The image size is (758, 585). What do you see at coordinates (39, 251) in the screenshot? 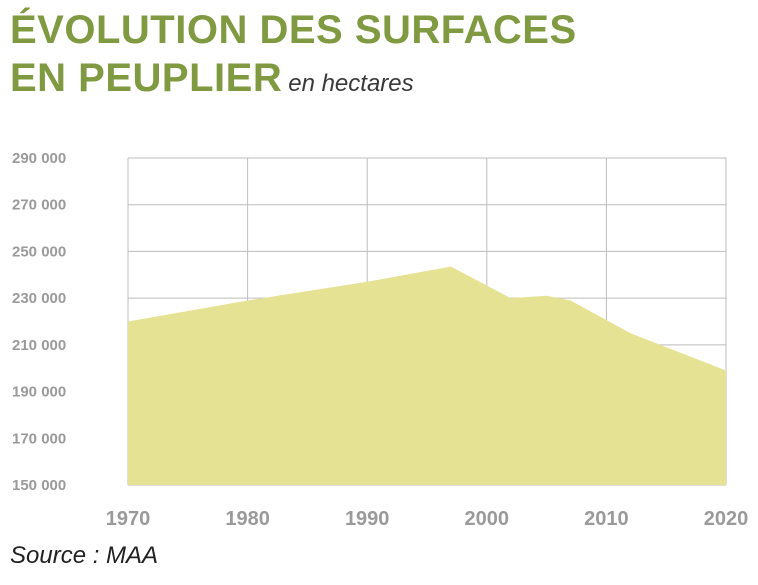
I see `y-tick-label: 250 000` at bounding box center [39, 251].